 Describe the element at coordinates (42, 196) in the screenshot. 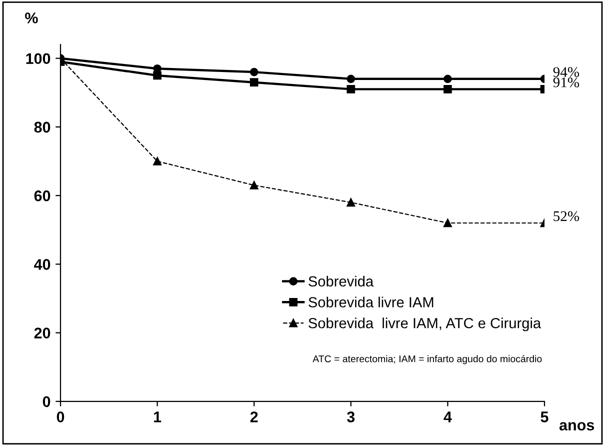

I see `y-tick-label: 60` at that location.